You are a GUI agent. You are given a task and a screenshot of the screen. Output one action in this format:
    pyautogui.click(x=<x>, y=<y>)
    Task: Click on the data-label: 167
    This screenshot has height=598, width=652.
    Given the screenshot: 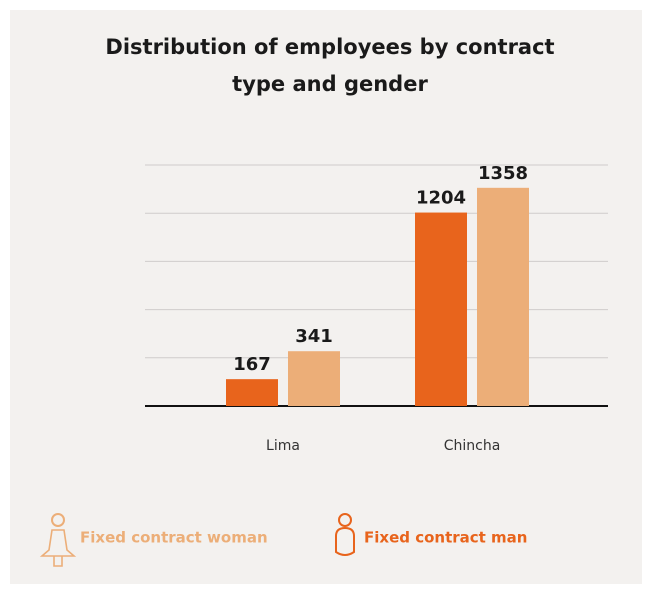 What is the action you would take?
    pyautogui.click(x=252, y=364)
    